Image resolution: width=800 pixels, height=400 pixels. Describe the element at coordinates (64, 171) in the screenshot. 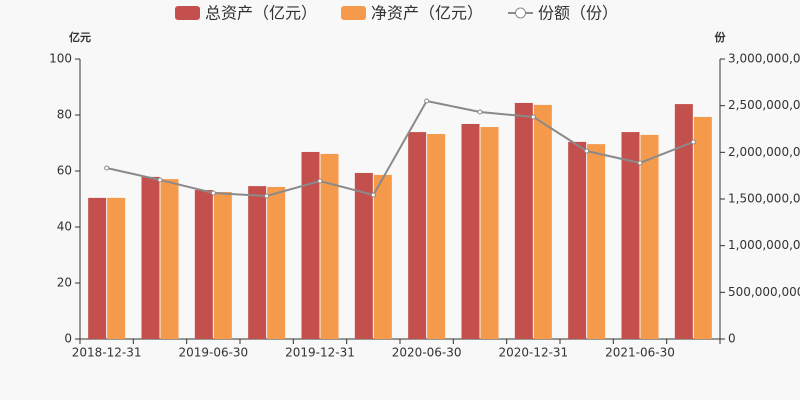

I see `y-tick-label: 60` at that location.